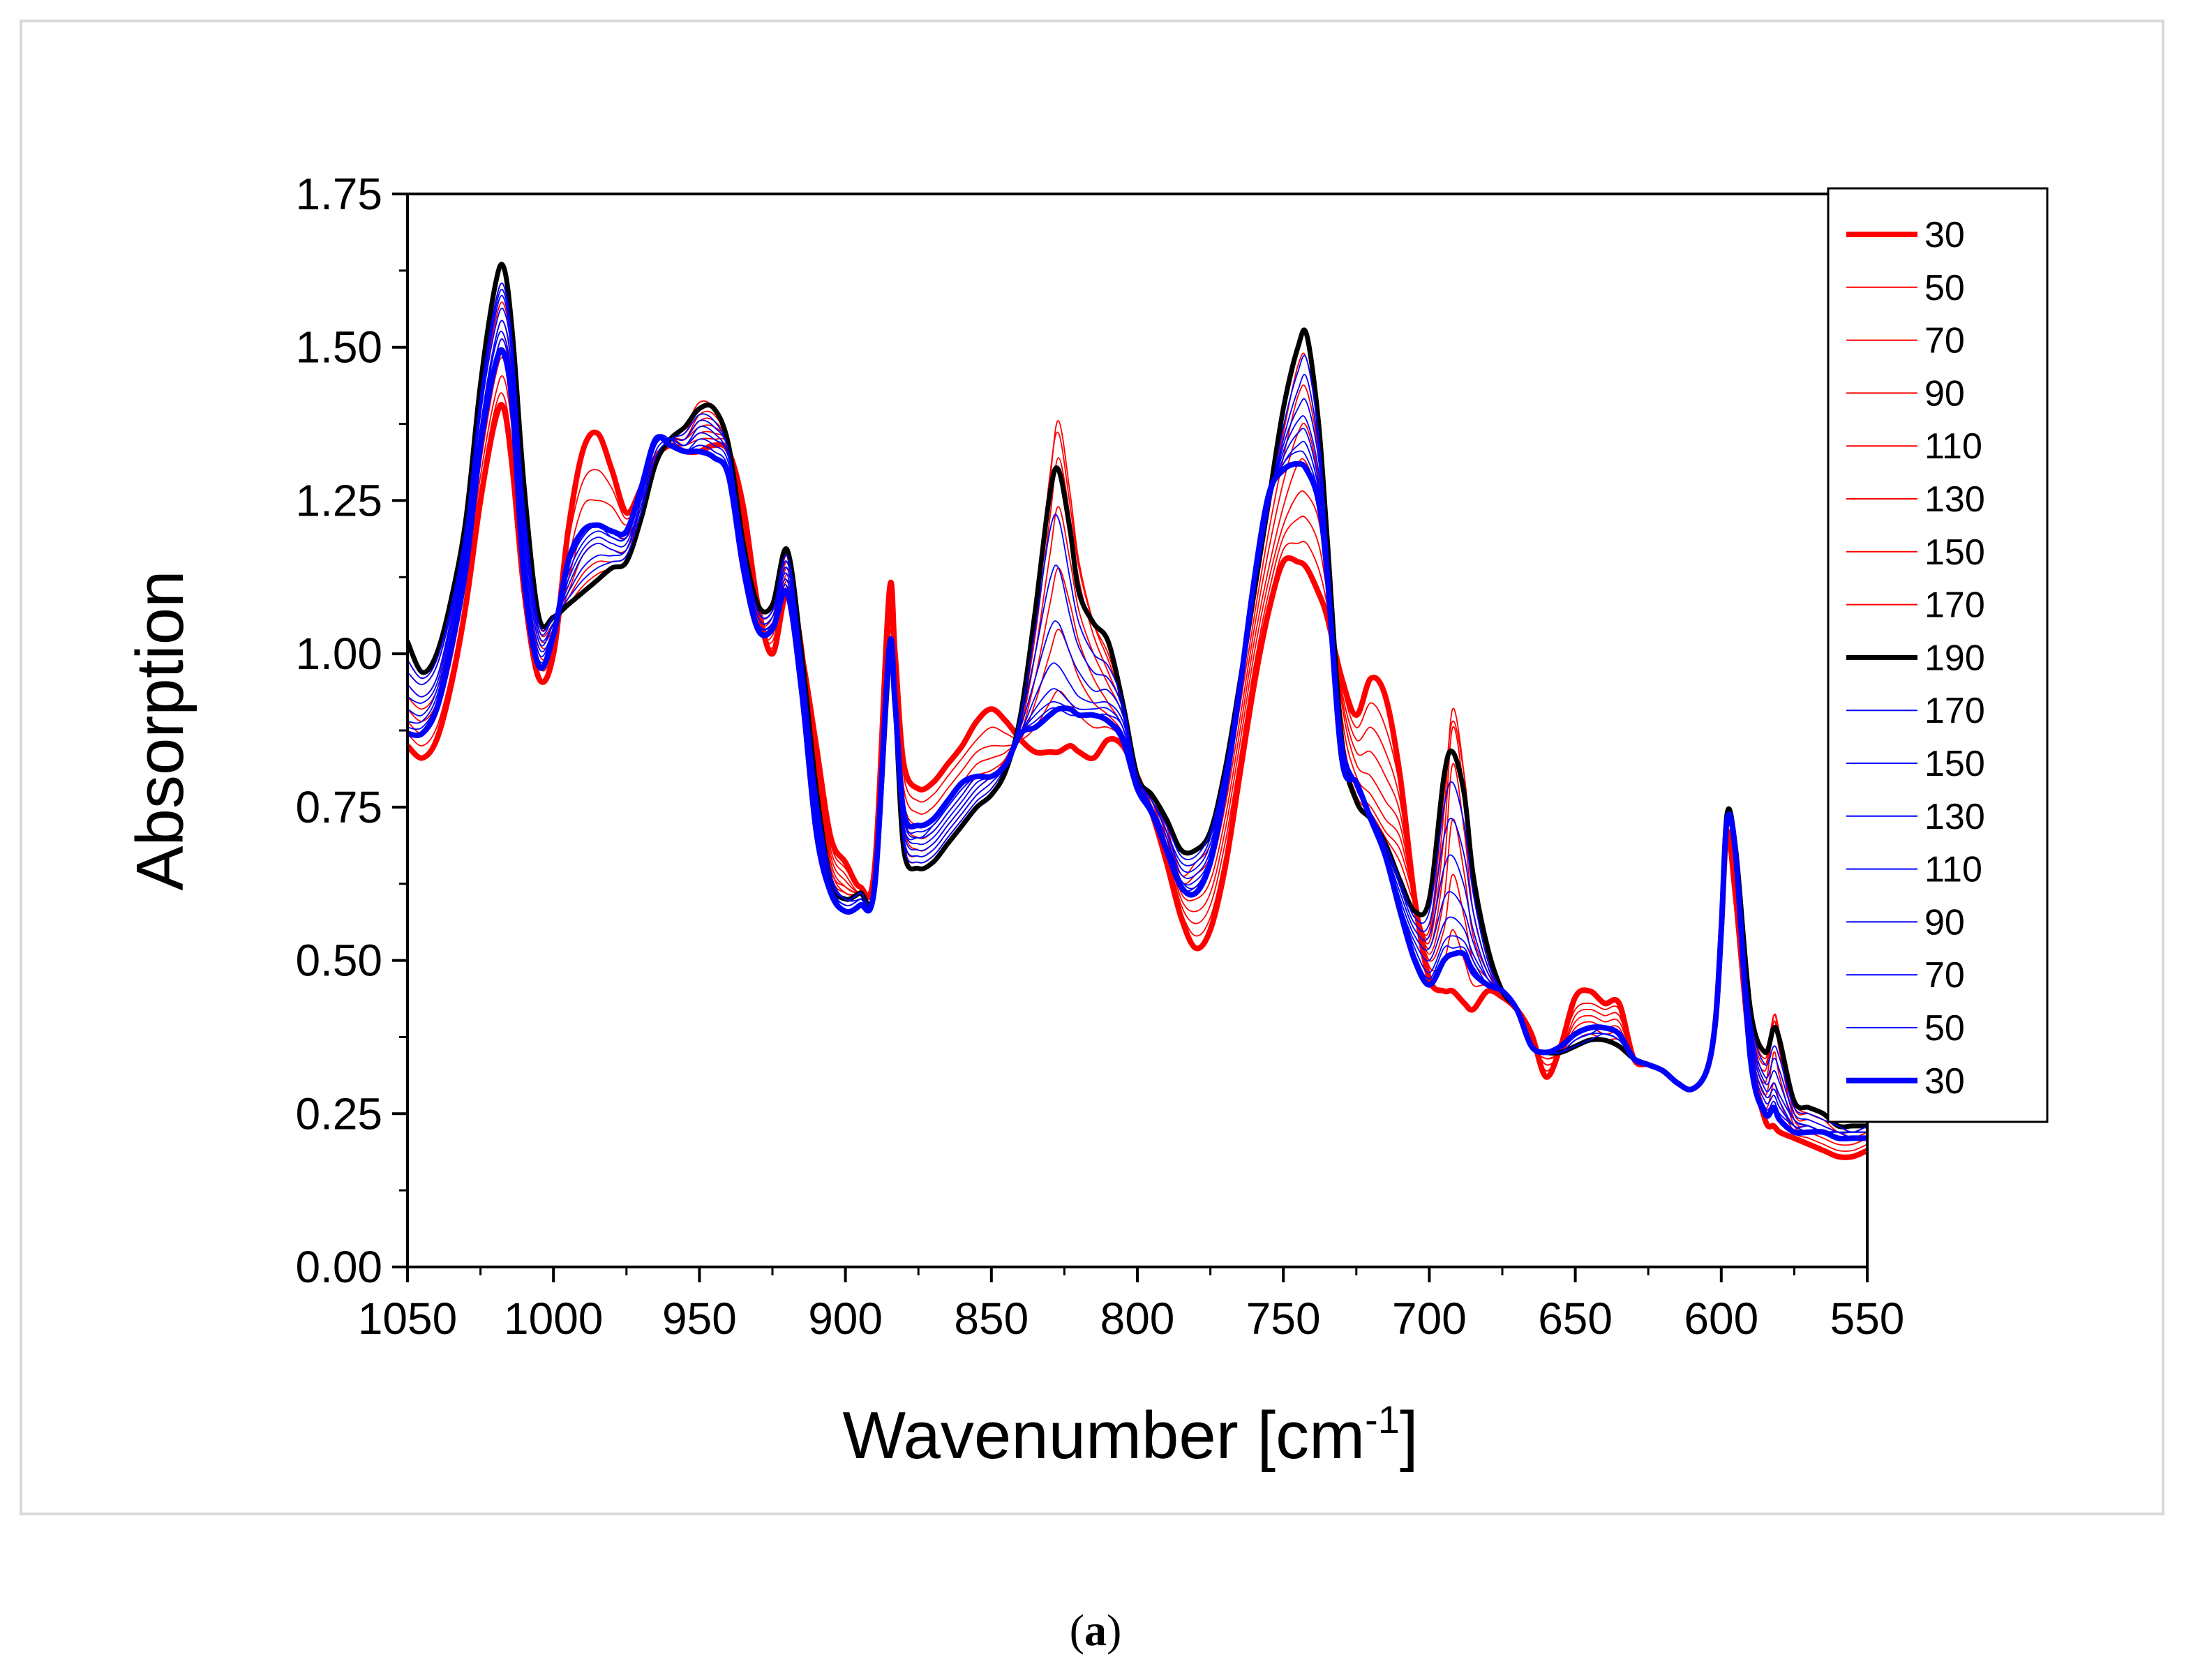 This screenshot has height=1680, width=2191. I want to click on y-tick-label: 0.00, so click(338, 1267).